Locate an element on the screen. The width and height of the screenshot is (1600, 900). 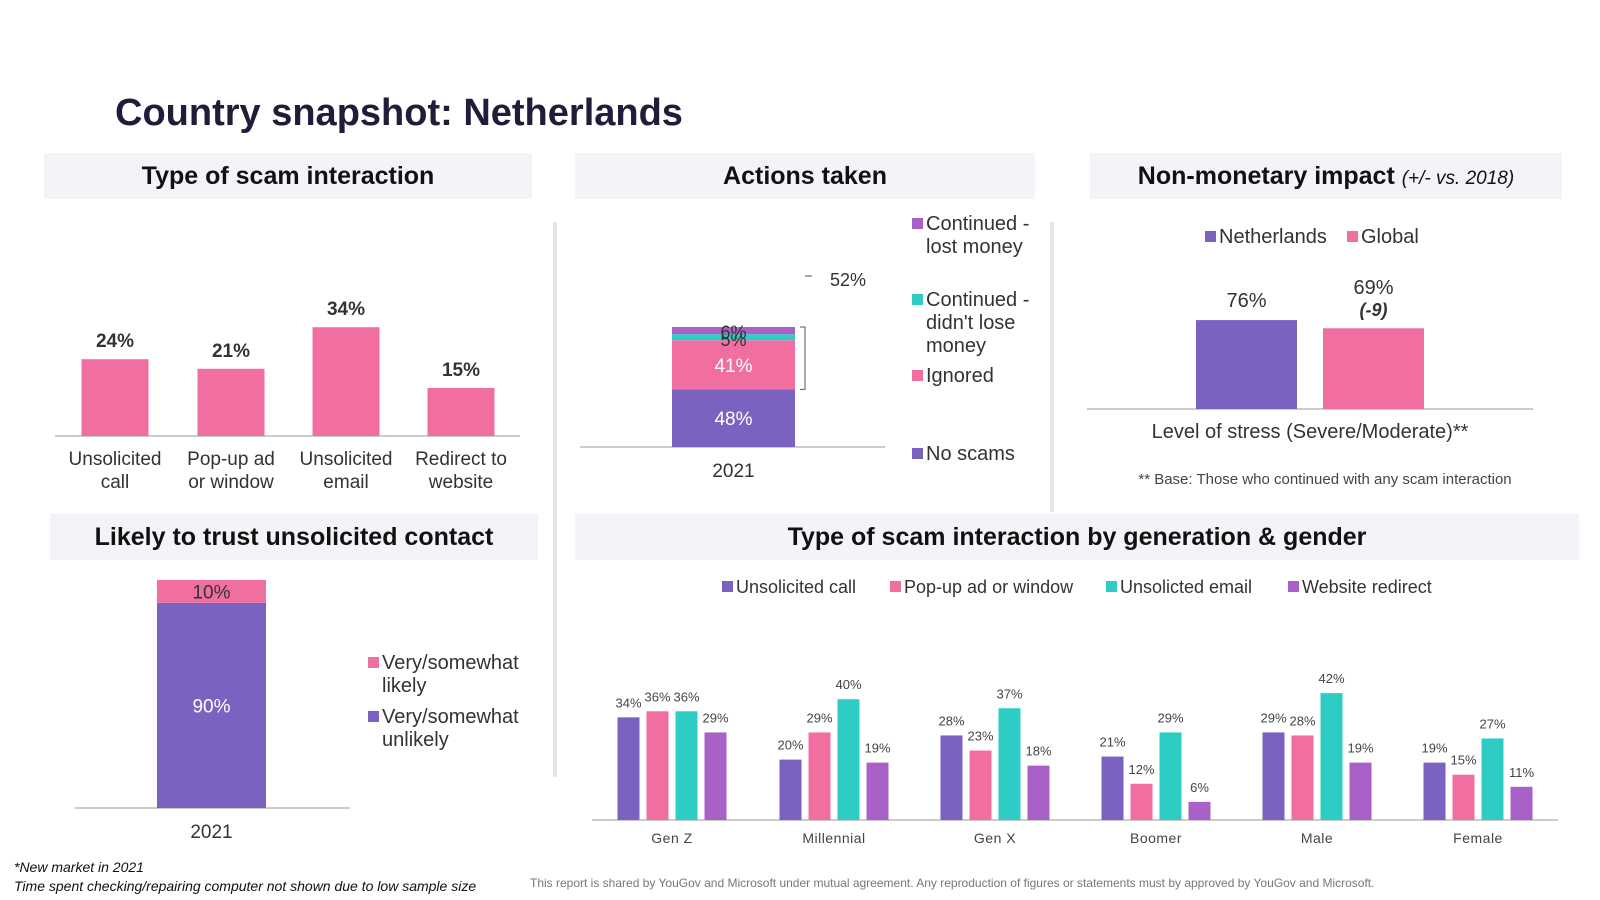
data-label: 37% is located at coordinates (1009, 693).